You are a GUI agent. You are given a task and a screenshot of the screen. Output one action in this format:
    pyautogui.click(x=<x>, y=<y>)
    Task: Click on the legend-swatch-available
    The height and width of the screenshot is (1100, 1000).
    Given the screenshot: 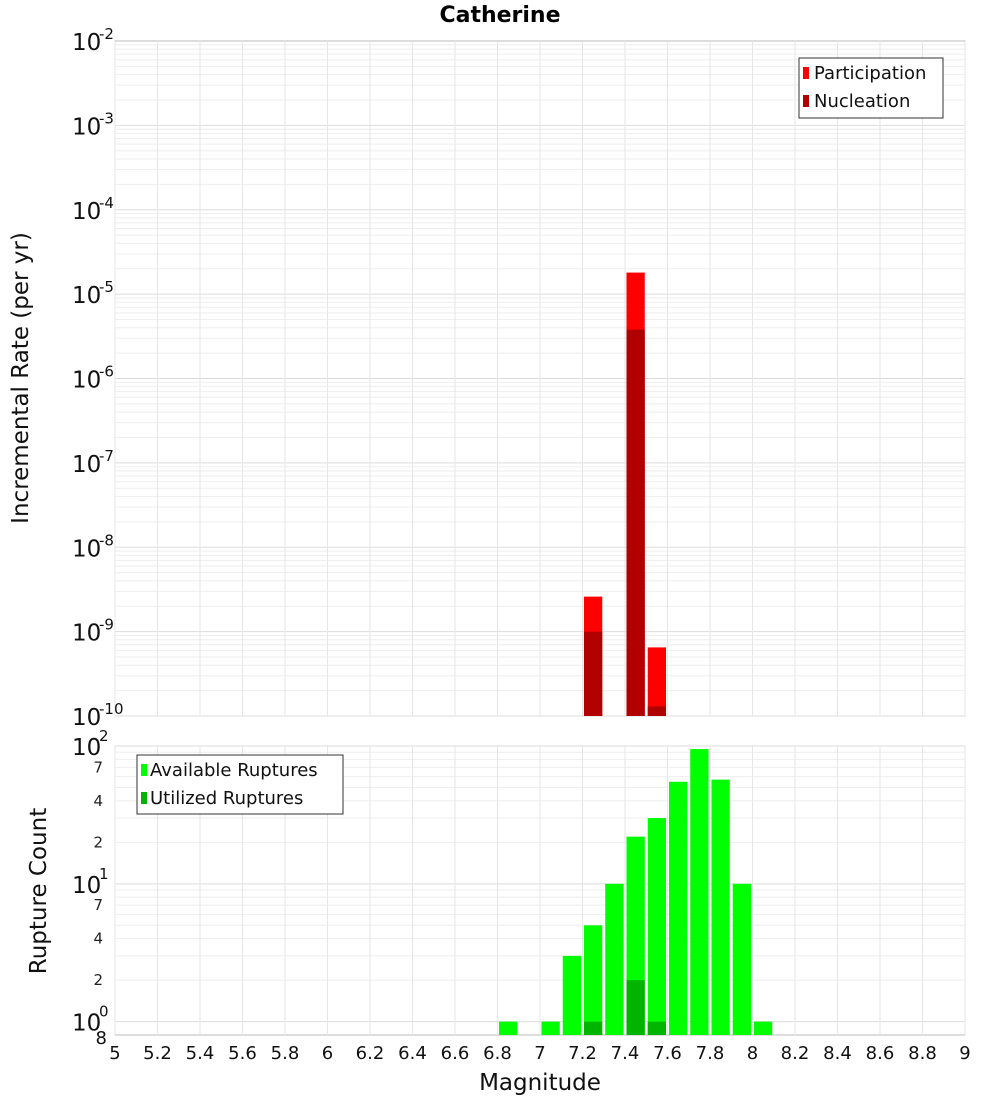 What is the action you would take?
    pyautogui.click(x=144, y=770)
    